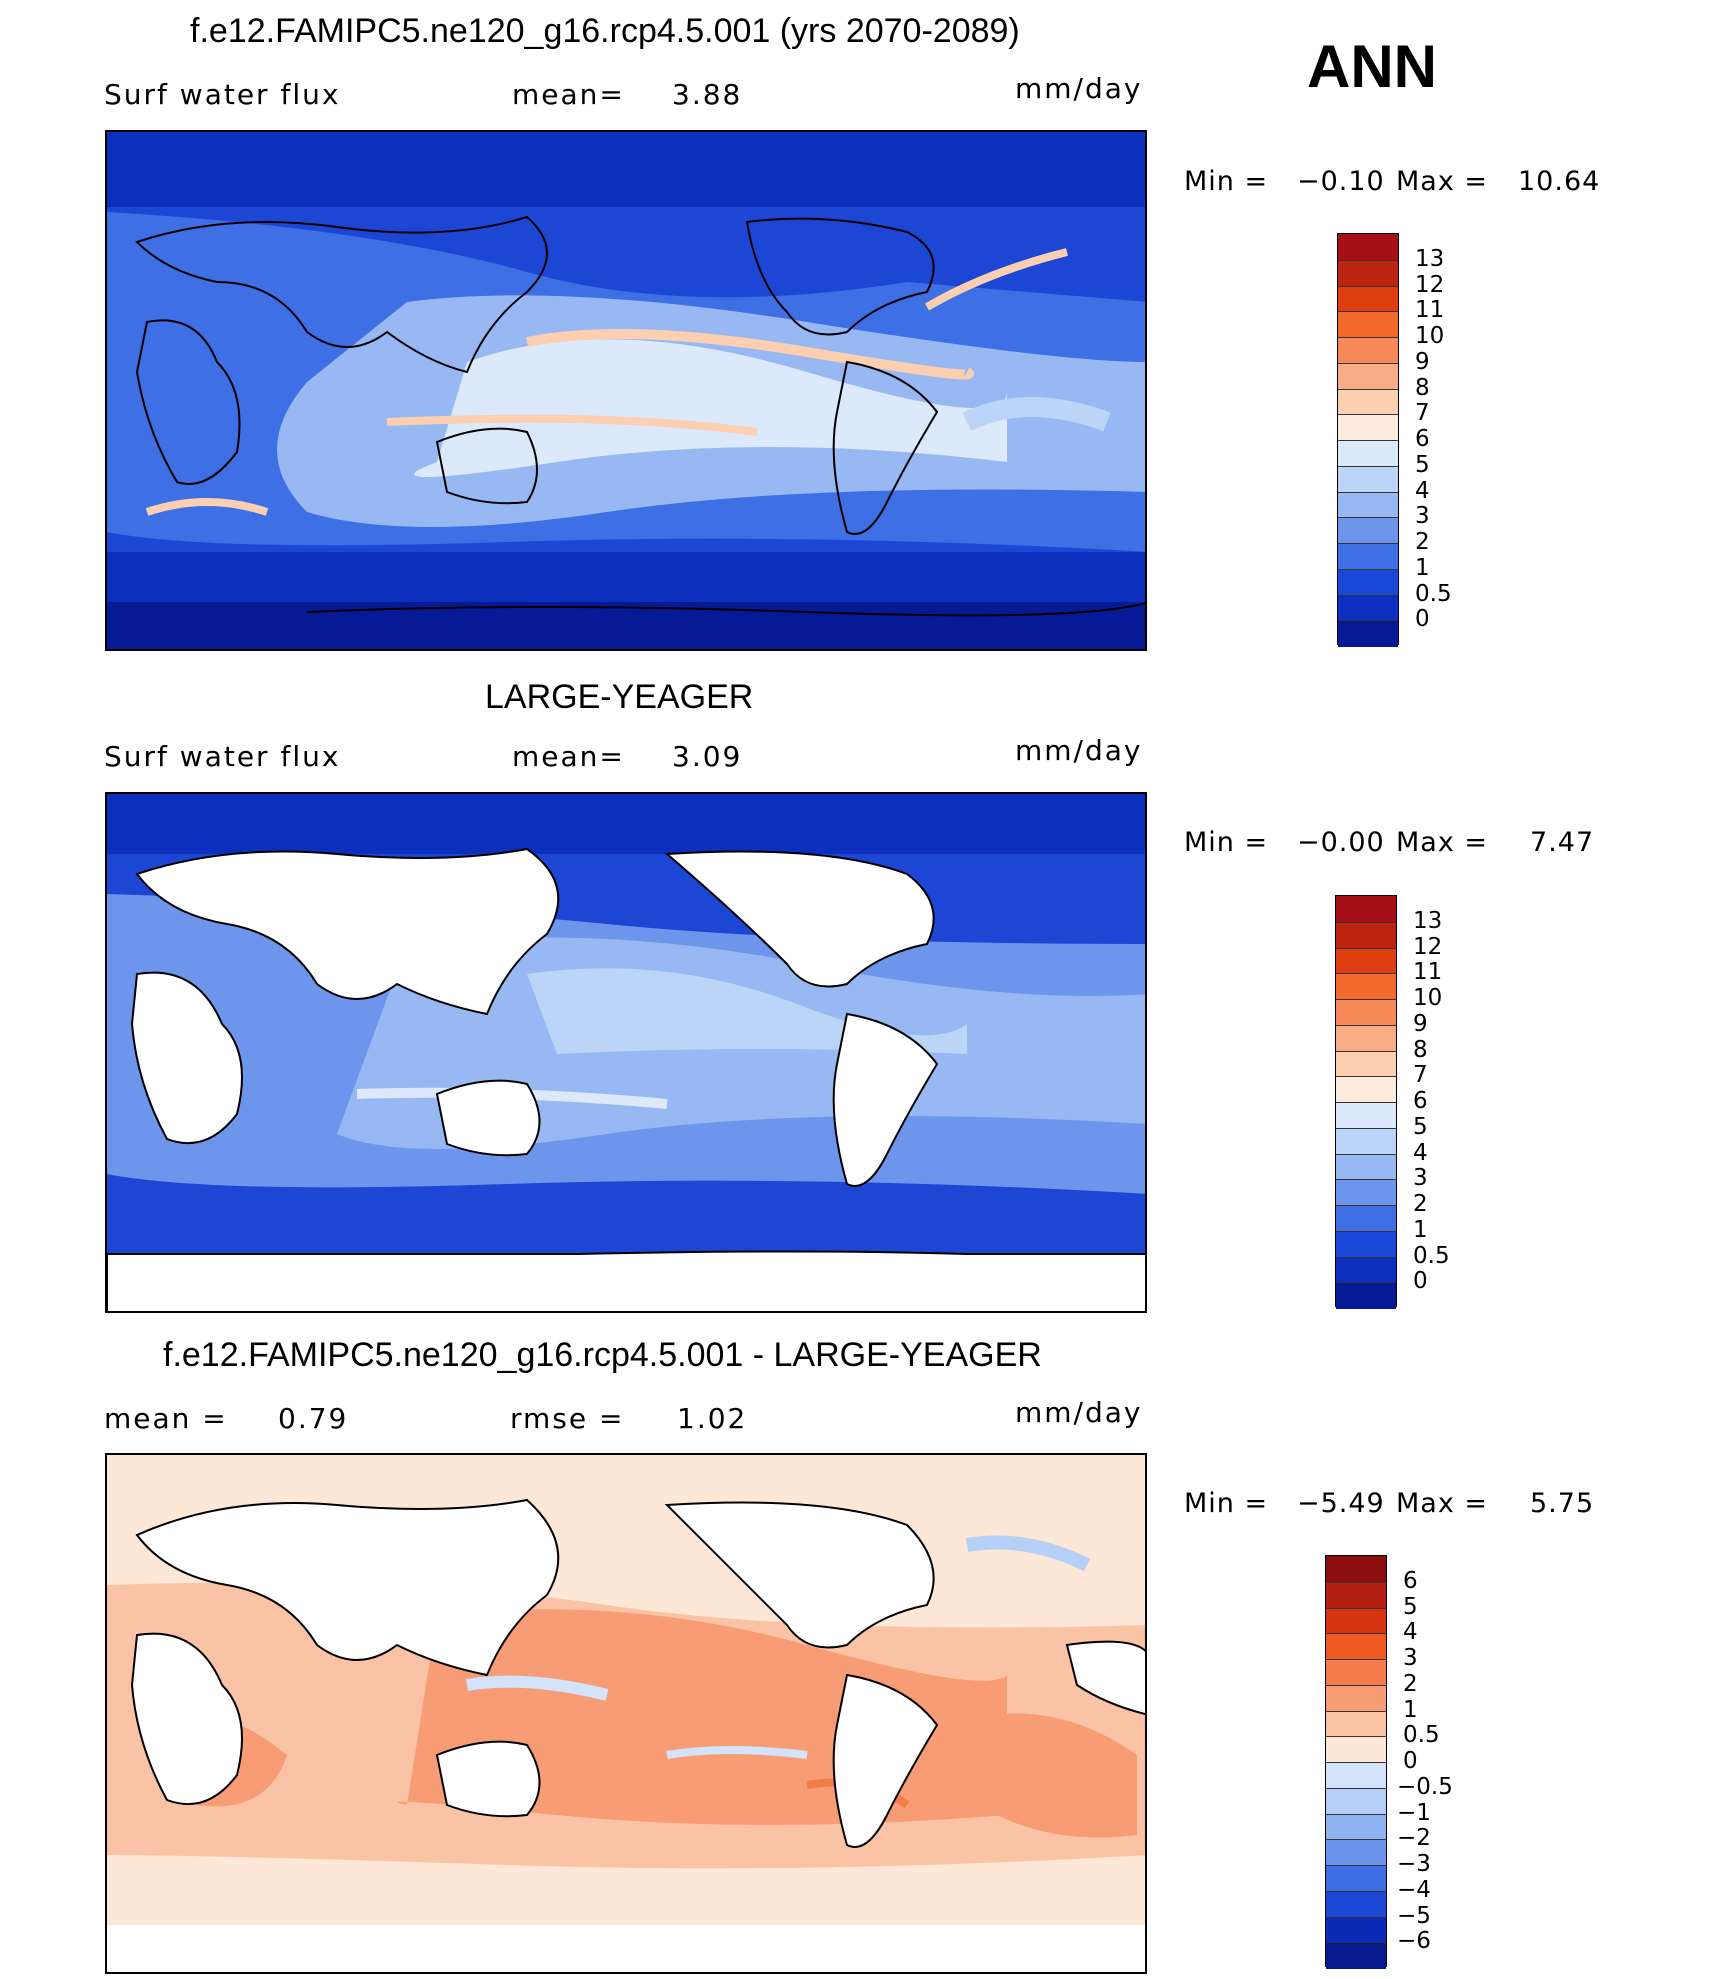  Describe the element at coordinates (707, 756) in the screenshot. I see `panel2-mean-value: 3.09` at that location.